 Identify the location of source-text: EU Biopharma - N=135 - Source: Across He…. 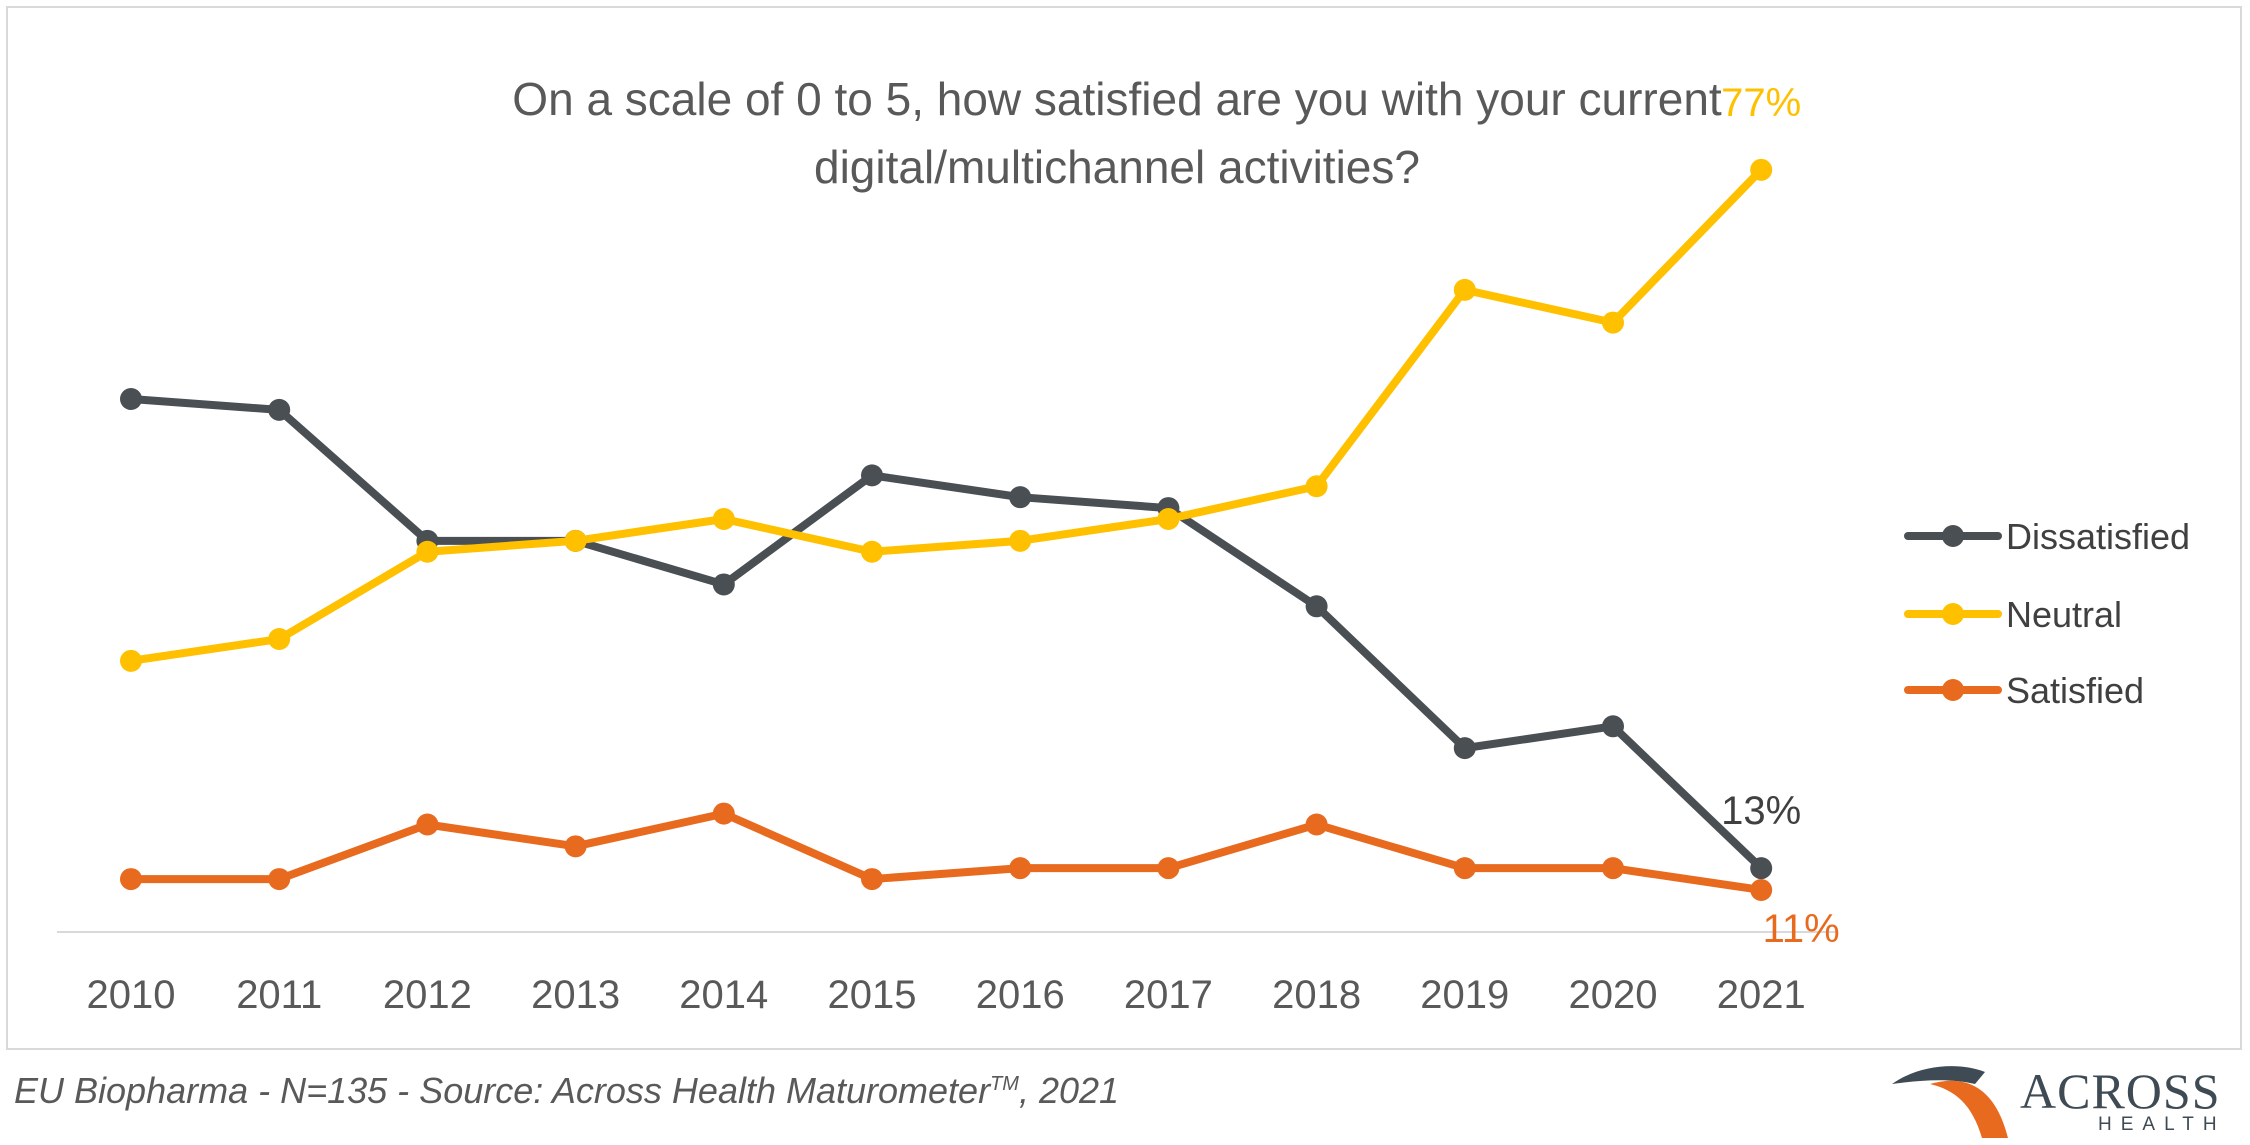
(502, 1090).